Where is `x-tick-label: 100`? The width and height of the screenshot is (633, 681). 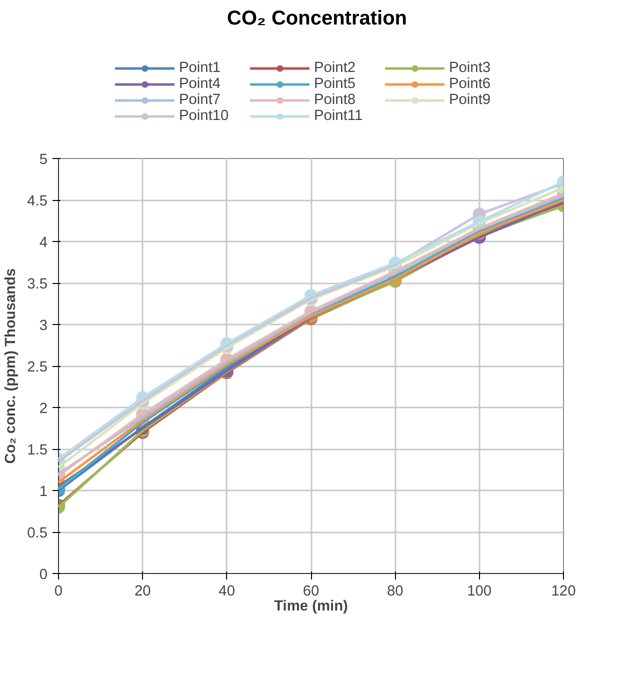
x-tick-label: 100 is located at coordinates (479, 592).